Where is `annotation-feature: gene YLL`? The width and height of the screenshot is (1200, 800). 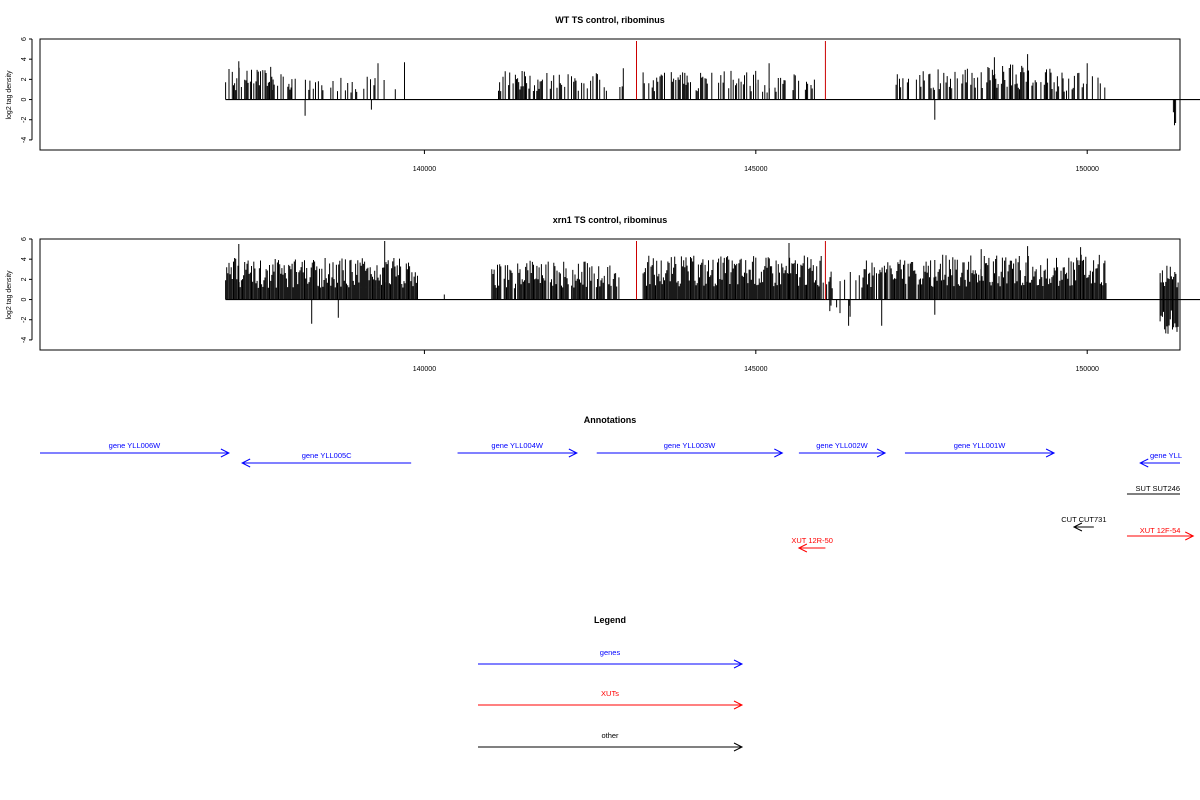 annotation-feature: gene YLL is located at coordinates (1160, 459).